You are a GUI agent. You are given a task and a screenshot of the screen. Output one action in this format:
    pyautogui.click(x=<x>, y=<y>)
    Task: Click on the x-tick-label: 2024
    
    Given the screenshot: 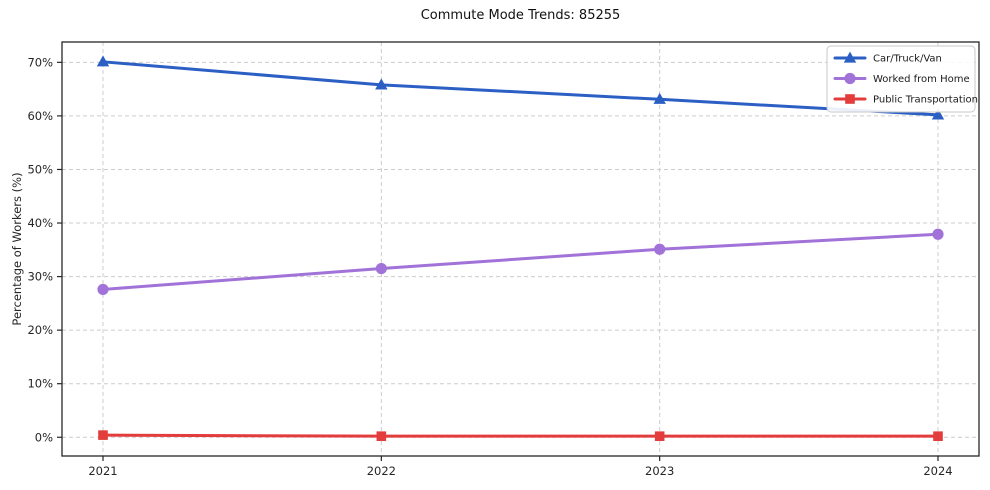 What is the action you would take?
    pyautogui.click(x=937, y=471)
    